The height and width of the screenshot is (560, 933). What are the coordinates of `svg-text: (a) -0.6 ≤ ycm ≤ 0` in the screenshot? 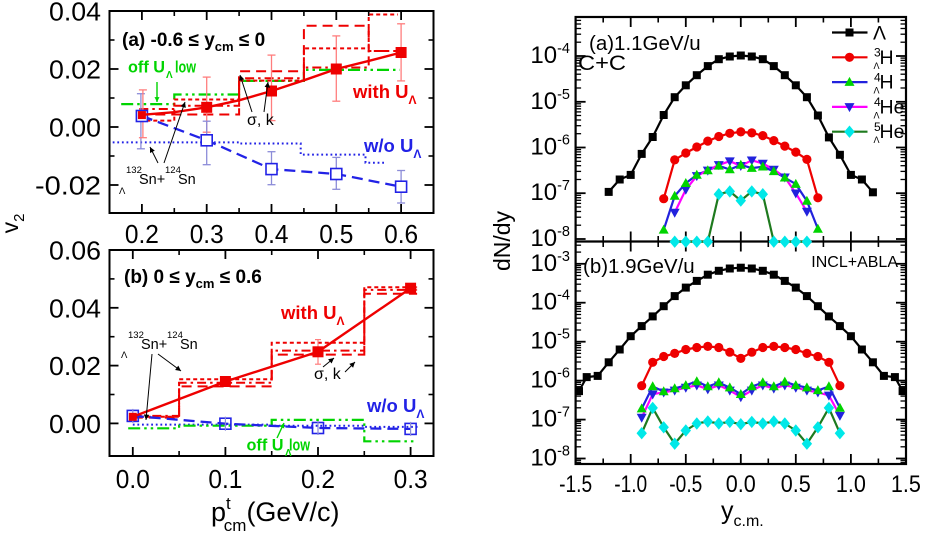 It's located at (193, 42).